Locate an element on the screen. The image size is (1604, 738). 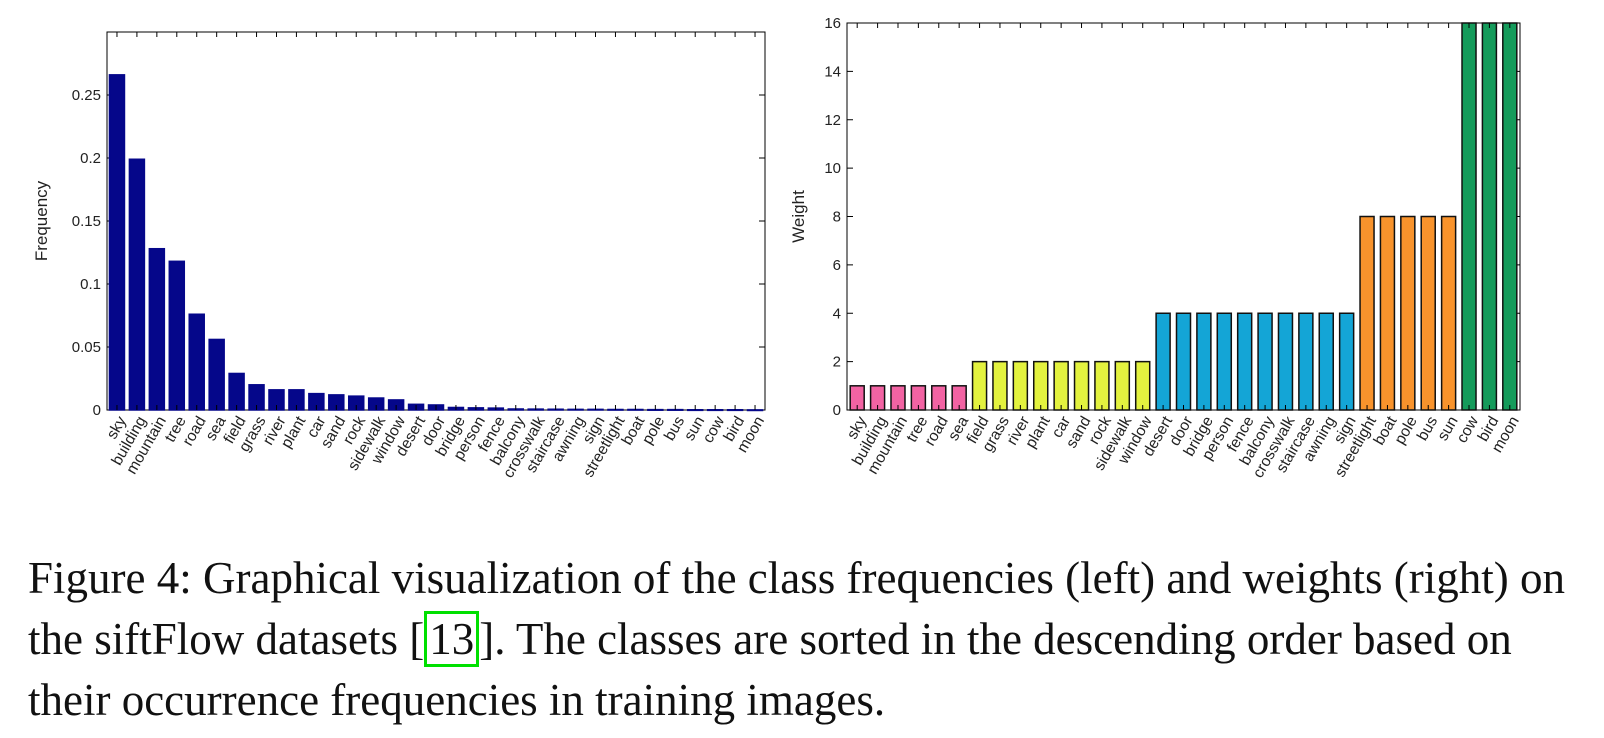
weight-ytick-label: 8 is located at coordinates (837, 217).